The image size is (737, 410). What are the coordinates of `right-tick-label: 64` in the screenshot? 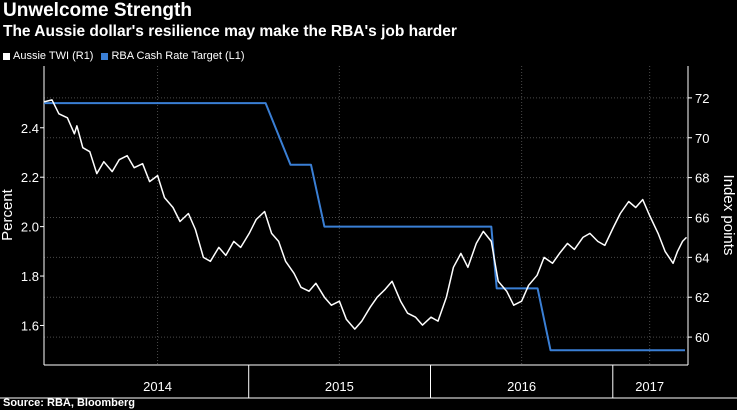 It's located at (702, 257).